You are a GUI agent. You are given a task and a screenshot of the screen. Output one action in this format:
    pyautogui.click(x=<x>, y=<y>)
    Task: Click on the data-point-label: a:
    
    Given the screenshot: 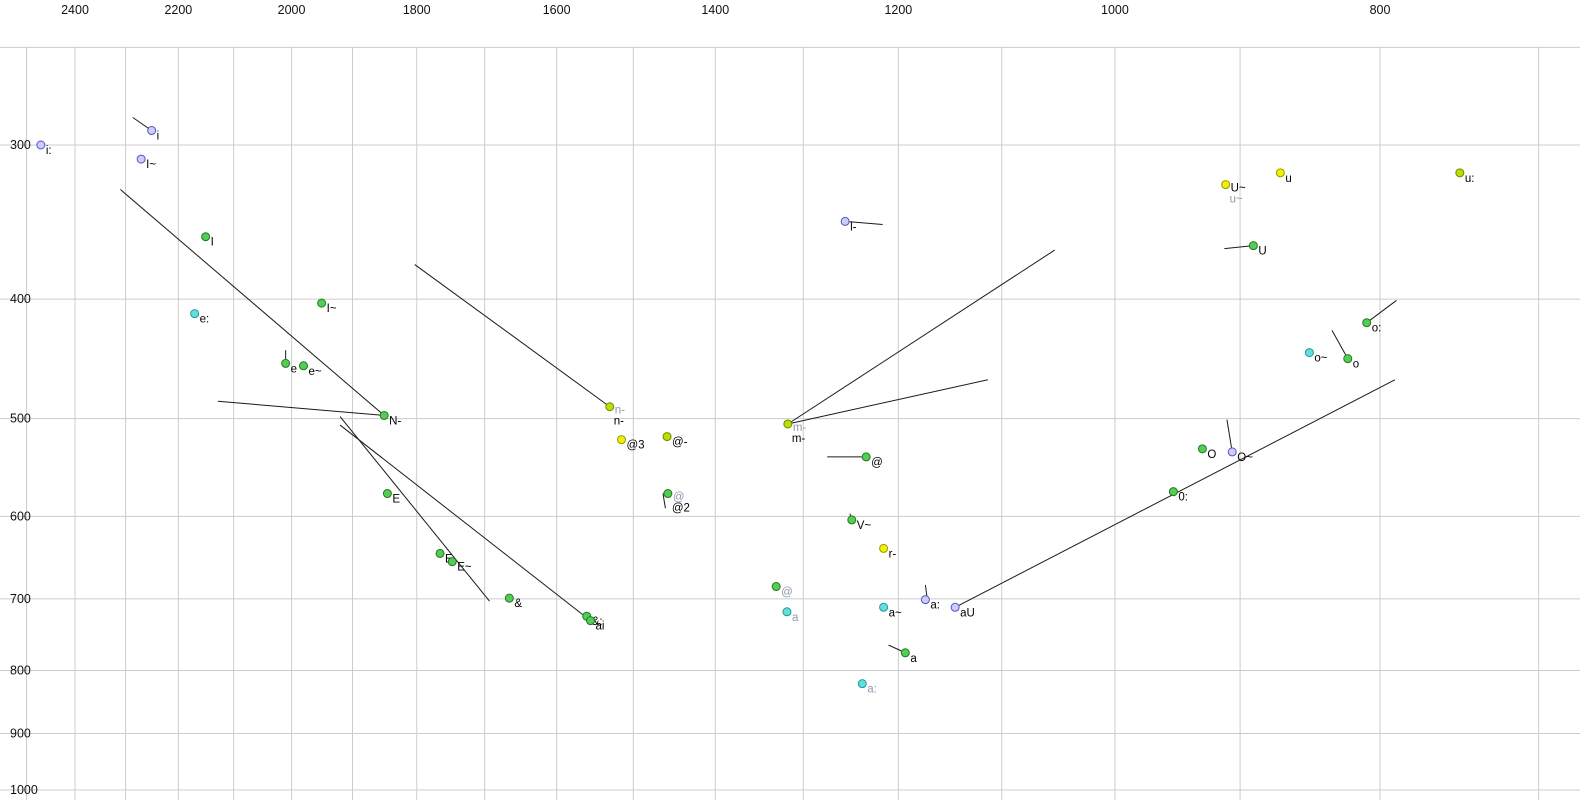 What is the action you would take?
    pyautogui.click(x=872, y=690)
    